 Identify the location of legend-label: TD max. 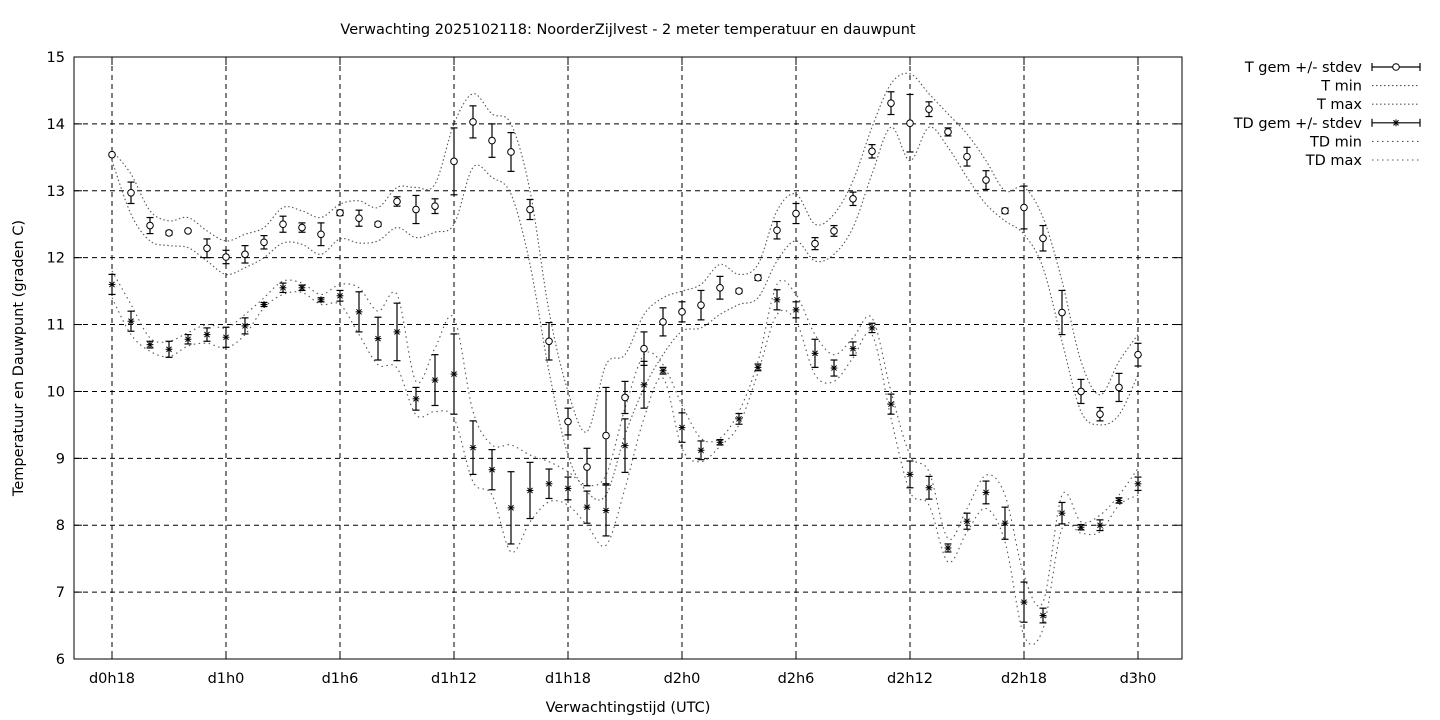
(1334, 161).